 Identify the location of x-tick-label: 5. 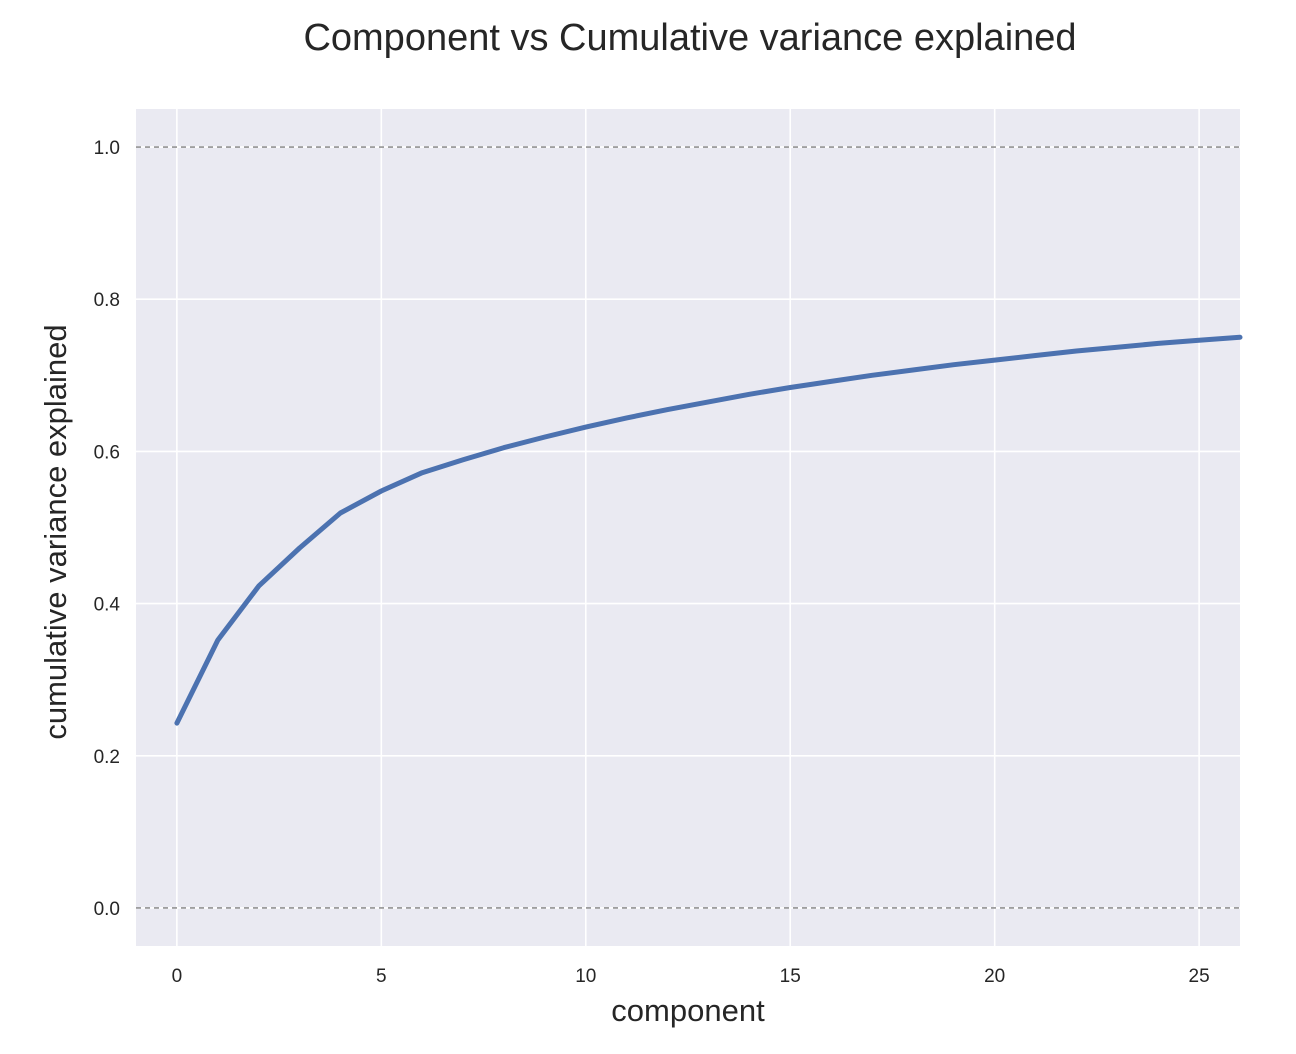
(381, 976).